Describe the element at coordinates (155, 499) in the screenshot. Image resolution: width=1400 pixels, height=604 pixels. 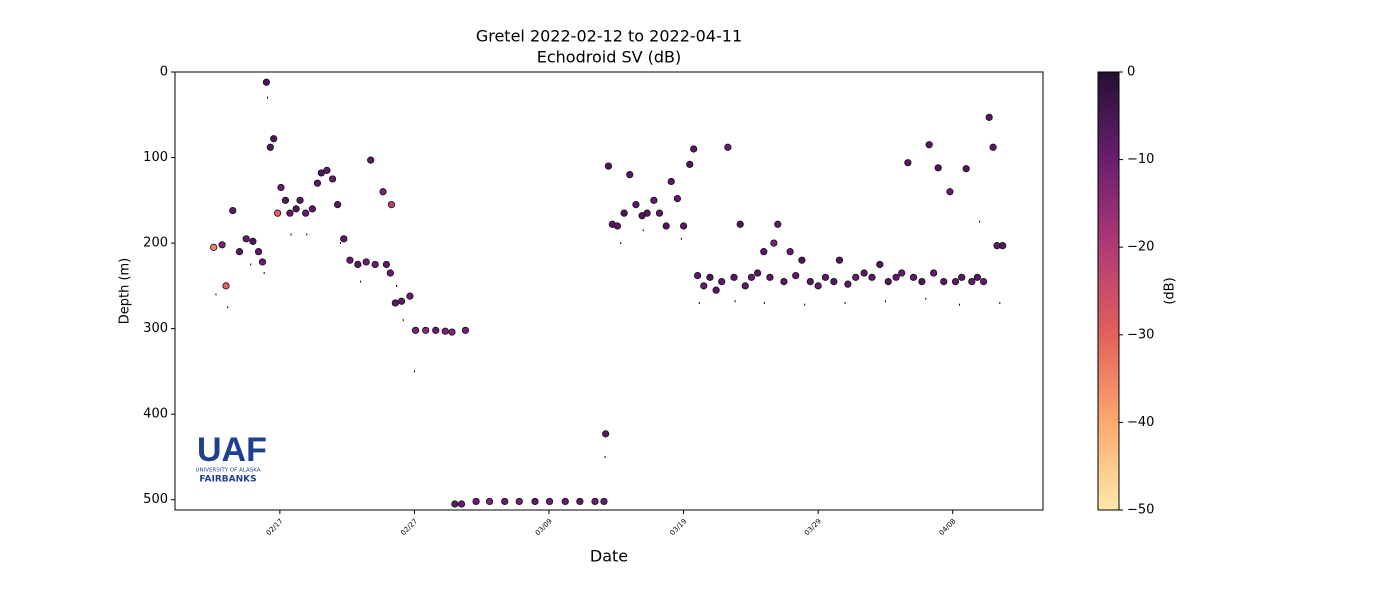
I see `y-tick-label: 500` at that location.